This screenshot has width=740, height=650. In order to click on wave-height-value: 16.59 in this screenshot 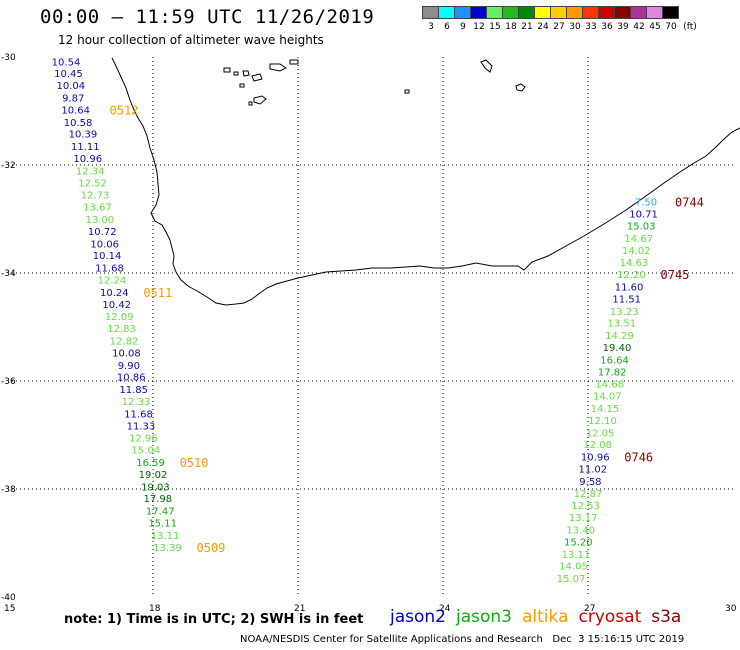, I will do `click(150, 463)`.